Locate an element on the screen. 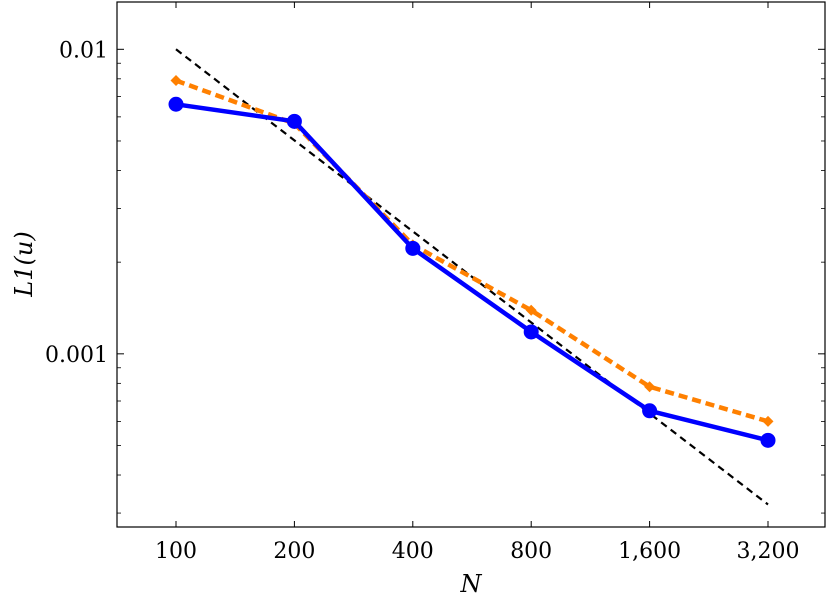  x-tick-label: 800 is located at coordinates (531, 551).